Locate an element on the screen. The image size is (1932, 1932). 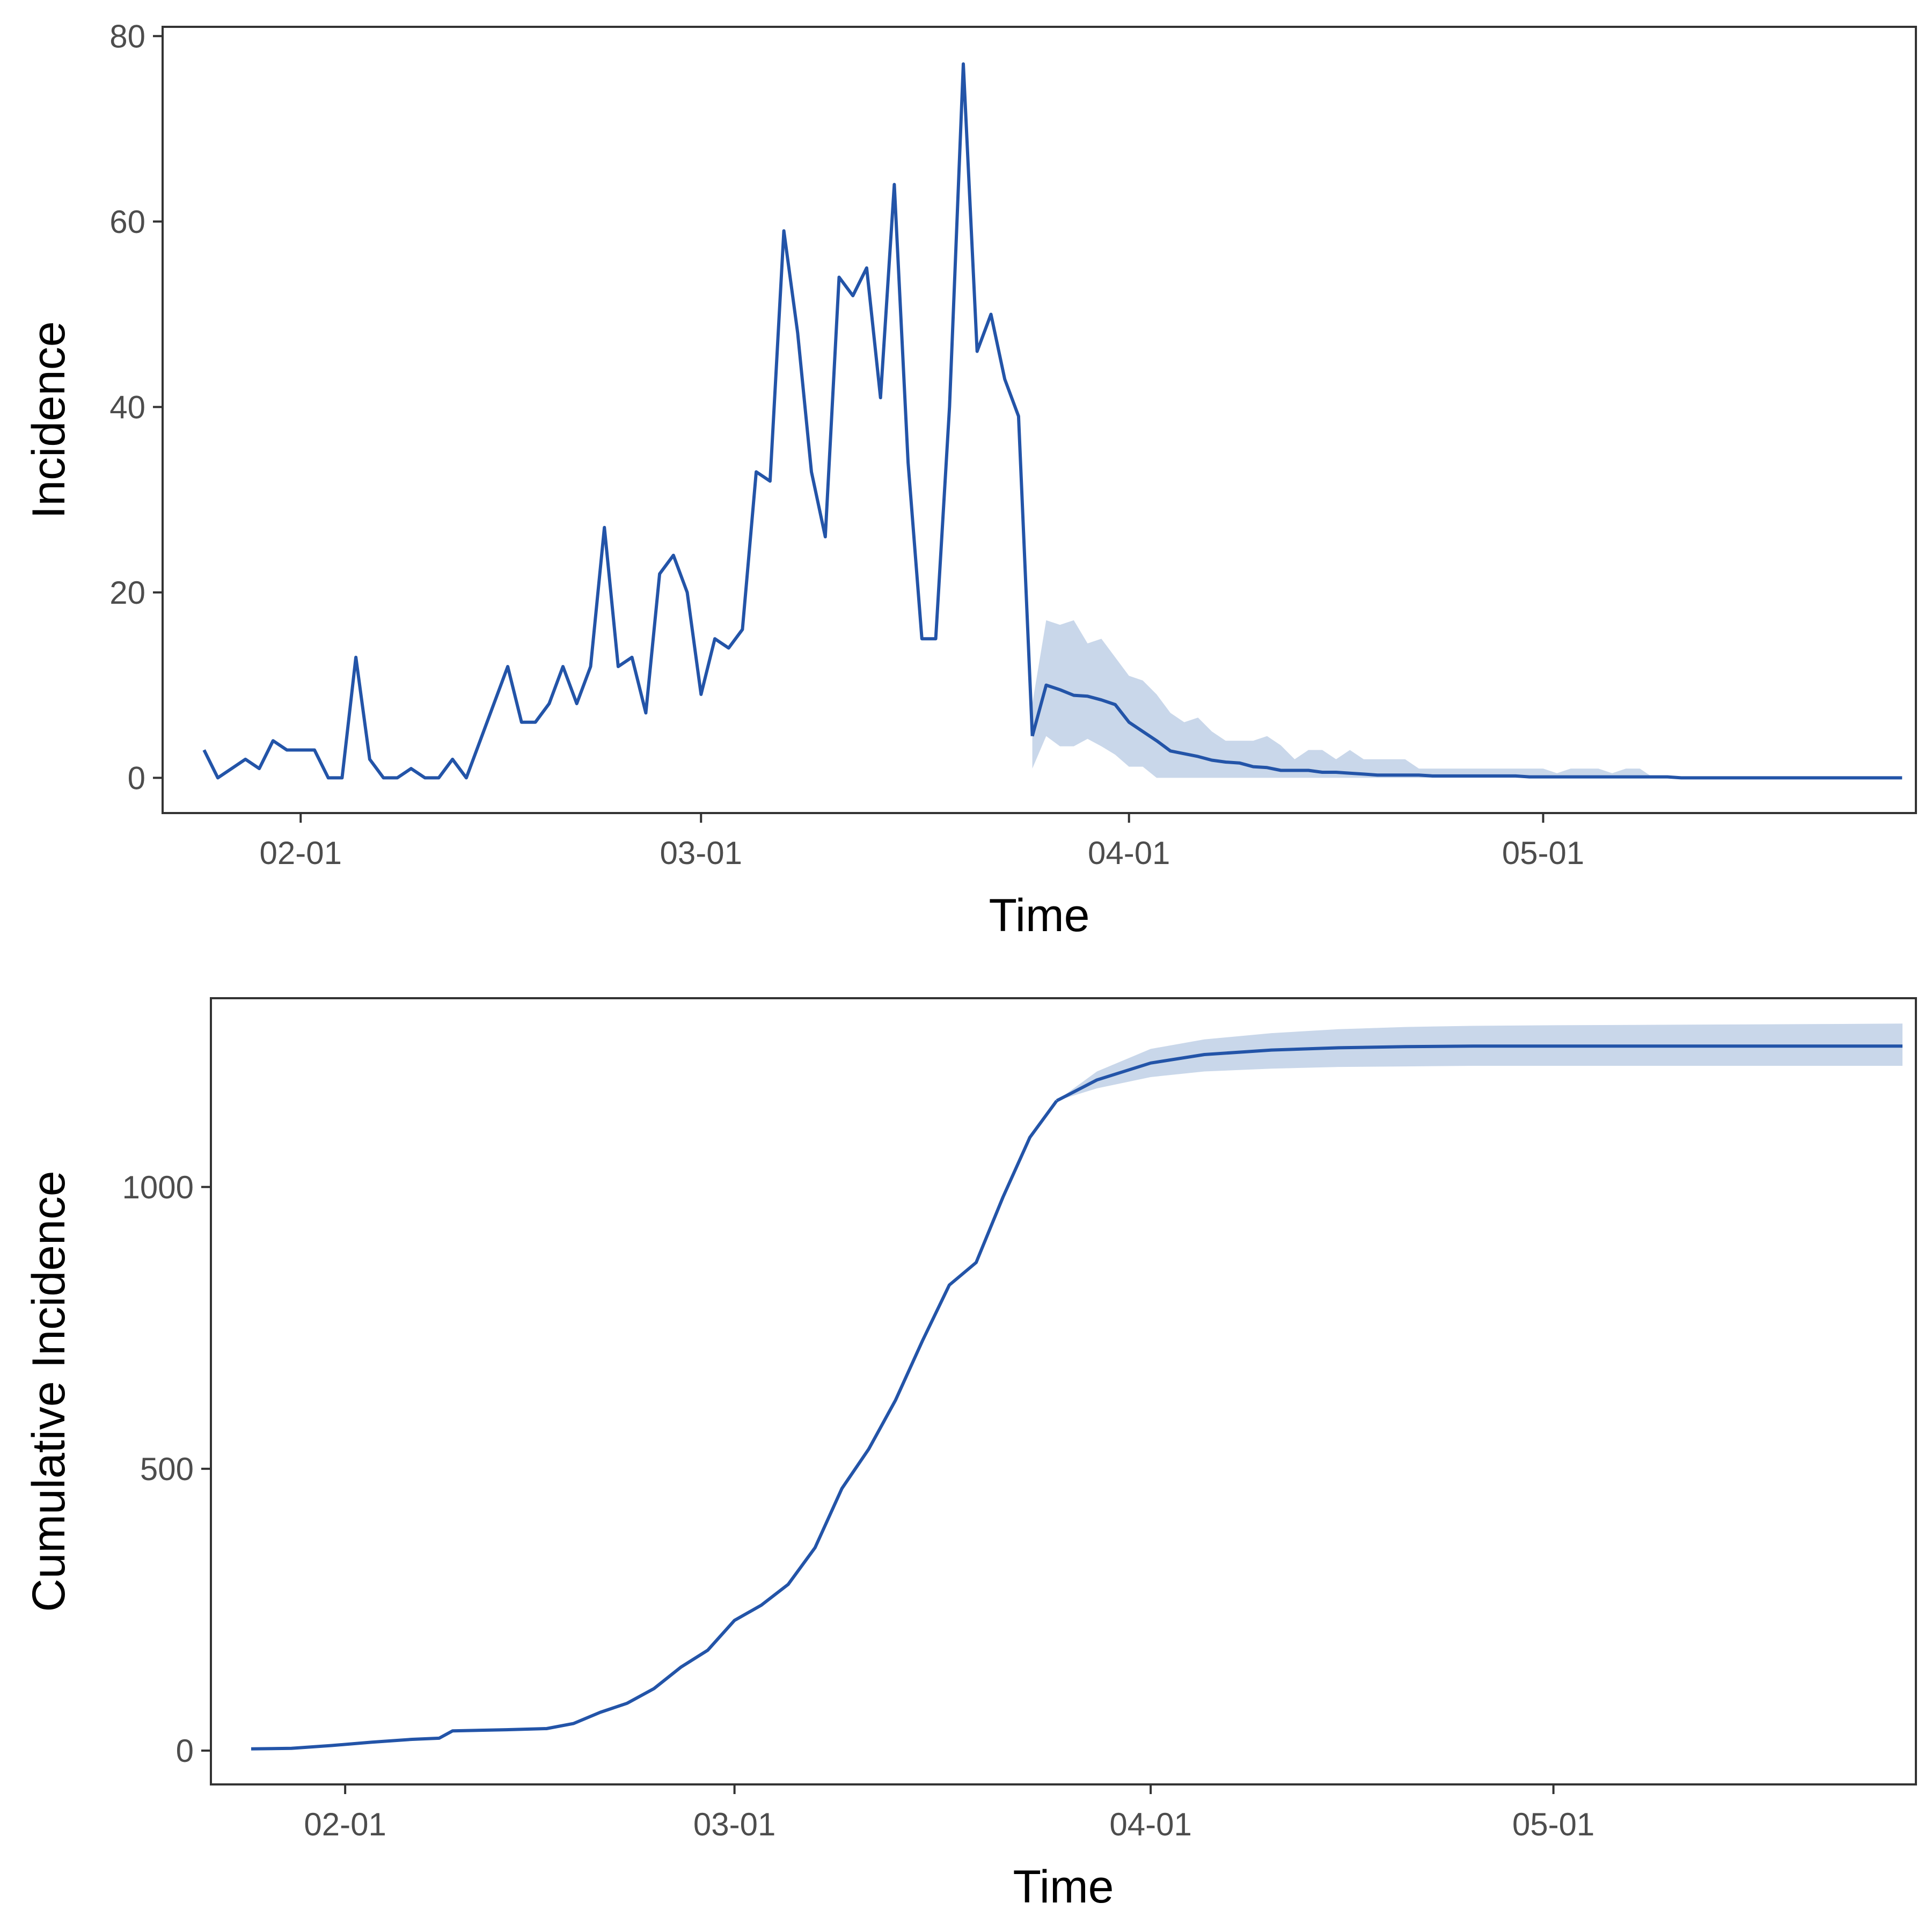
y-axis-title: Cumulative Incidence is located at coordinates (49, 1391).